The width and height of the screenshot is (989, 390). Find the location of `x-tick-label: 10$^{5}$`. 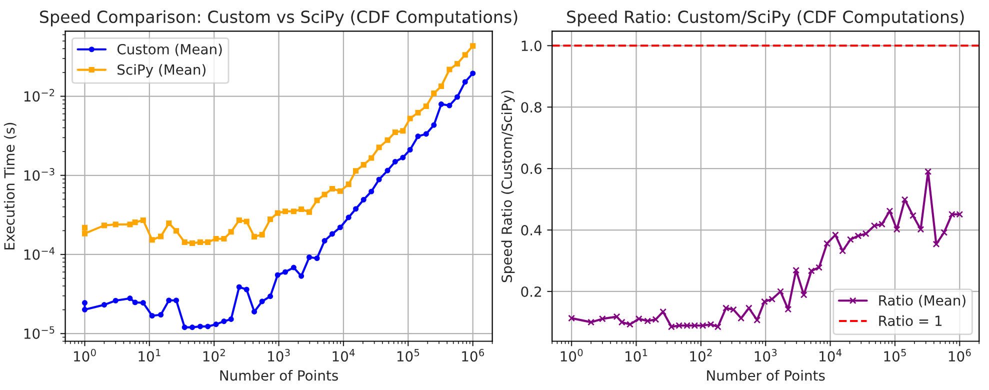

x-tick-label: 10$^{5}$ is located at coordinates (895, 355).